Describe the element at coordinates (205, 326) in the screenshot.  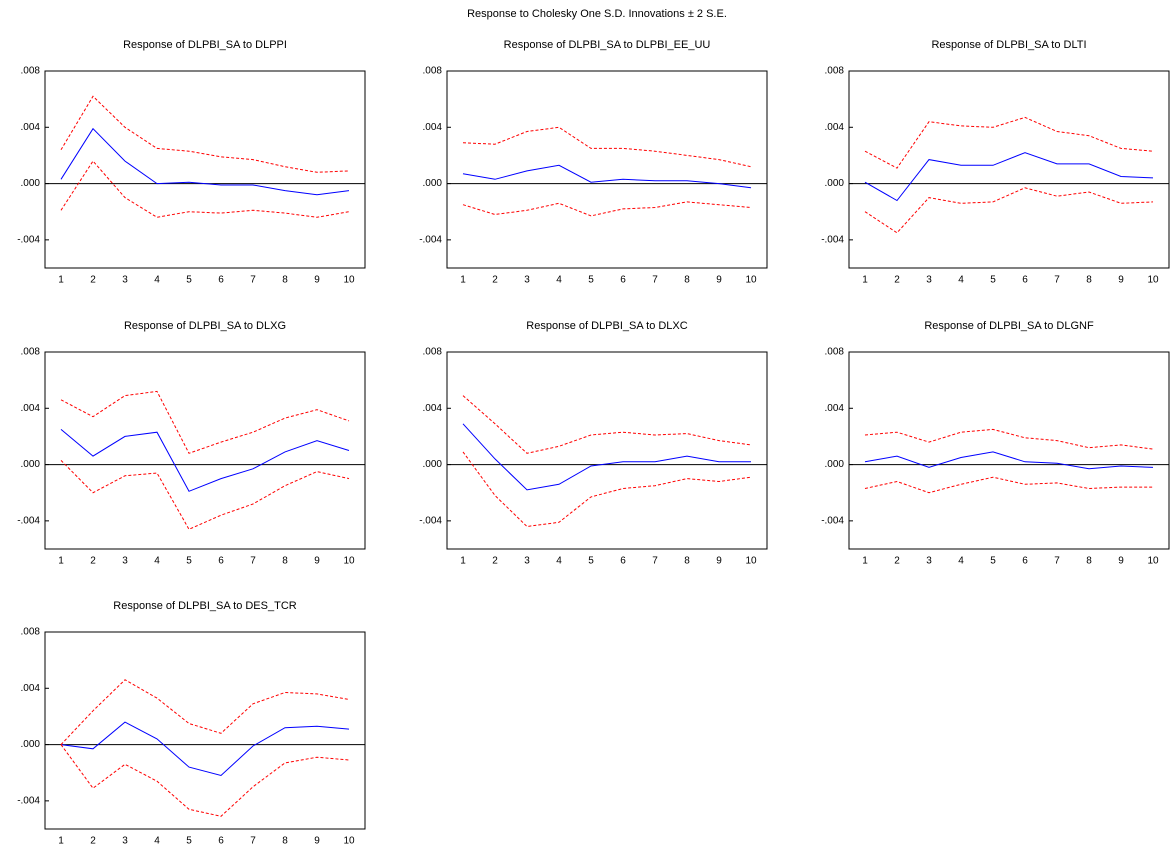
I see `chart-title: Response of DLPBI_SA to DLXG` at that location.